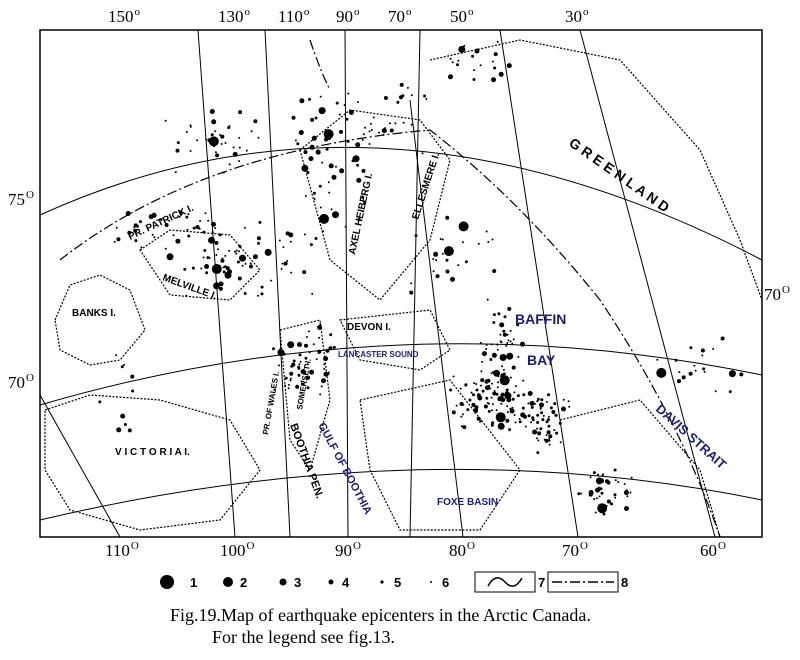  I want to click on place-label: DEVON I., so click(369, 327).